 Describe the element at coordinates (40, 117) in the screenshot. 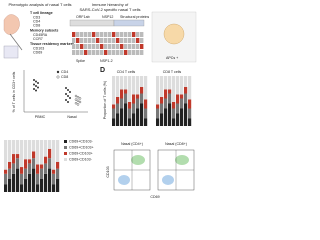

I see `x-tick-label: PBMC` at that location.